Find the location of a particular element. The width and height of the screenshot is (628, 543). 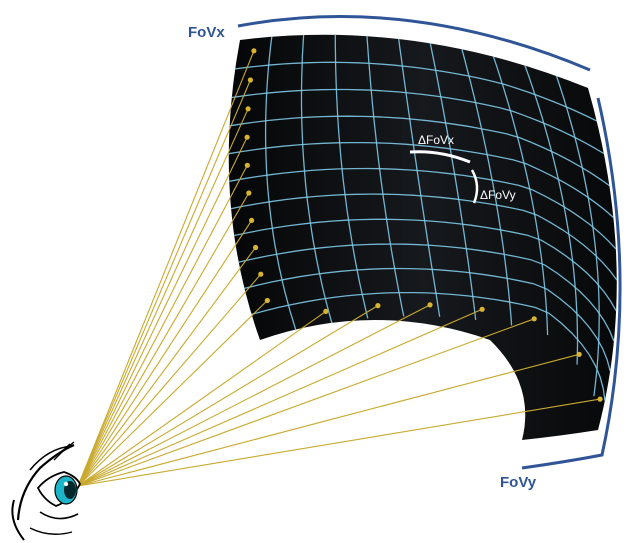

delta-fovy-arc is located at coordinates (474, 186).